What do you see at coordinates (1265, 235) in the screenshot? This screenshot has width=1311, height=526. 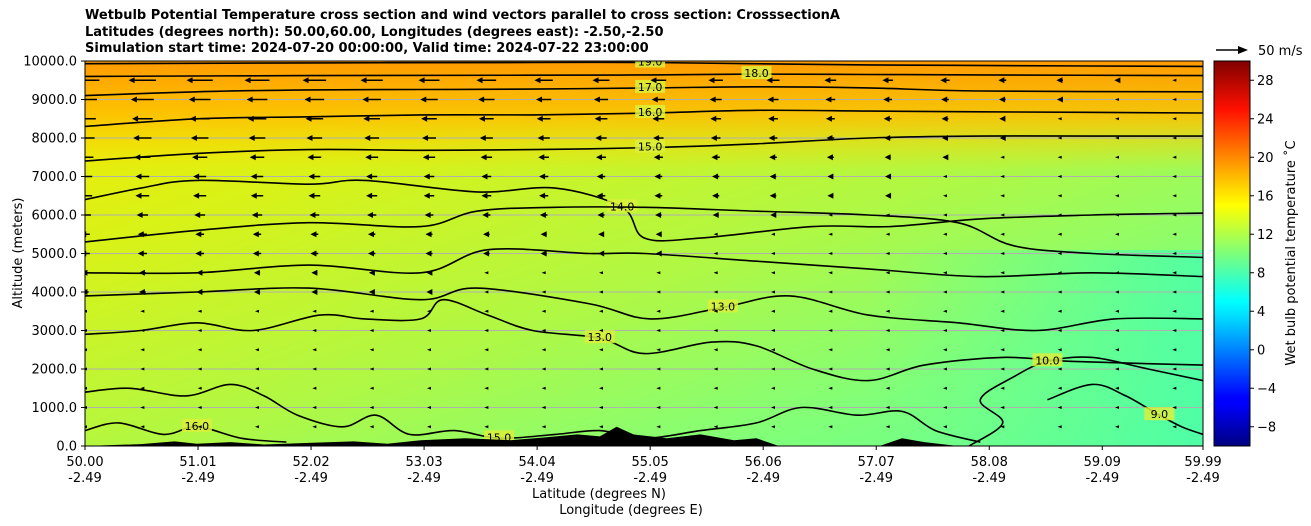 I see `colorbar-tick-label: 12` at bounding box center [1265, 235].